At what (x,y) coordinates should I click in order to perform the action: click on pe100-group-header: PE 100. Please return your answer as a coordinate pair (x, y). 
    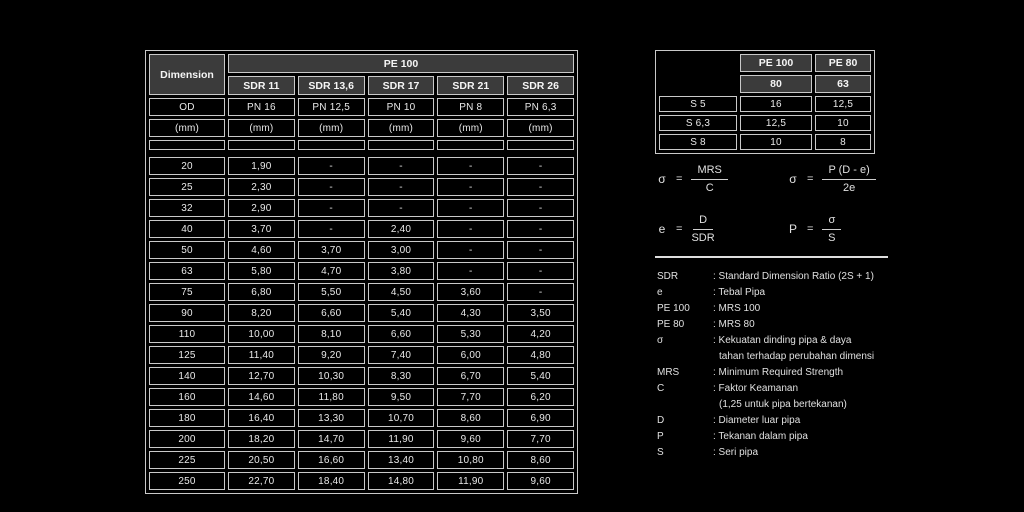
    Looking at the image, I should click on (401, 63).